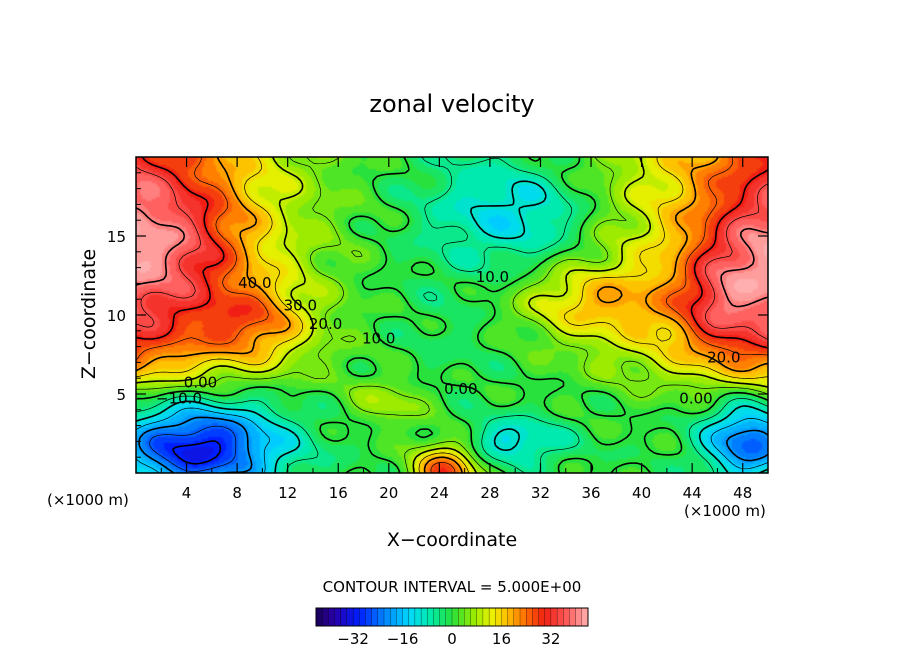 This screenshot has width=904, height=654. What do you see at coordinates (403, 639) in the screenshot?
I see `colorbar-tick-label: −16` at bounding box center [403, 639].